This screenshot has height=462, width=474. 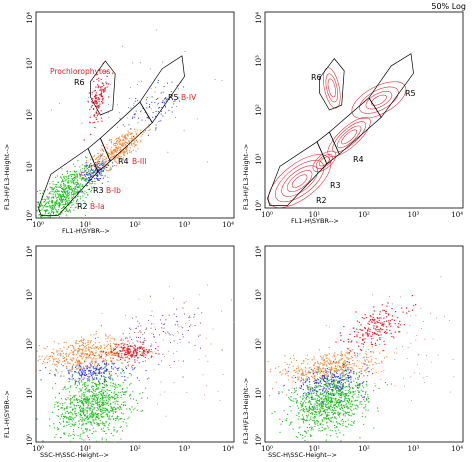 I want to click on x-tick-label: 10⁰, so click(x=267, y=215).